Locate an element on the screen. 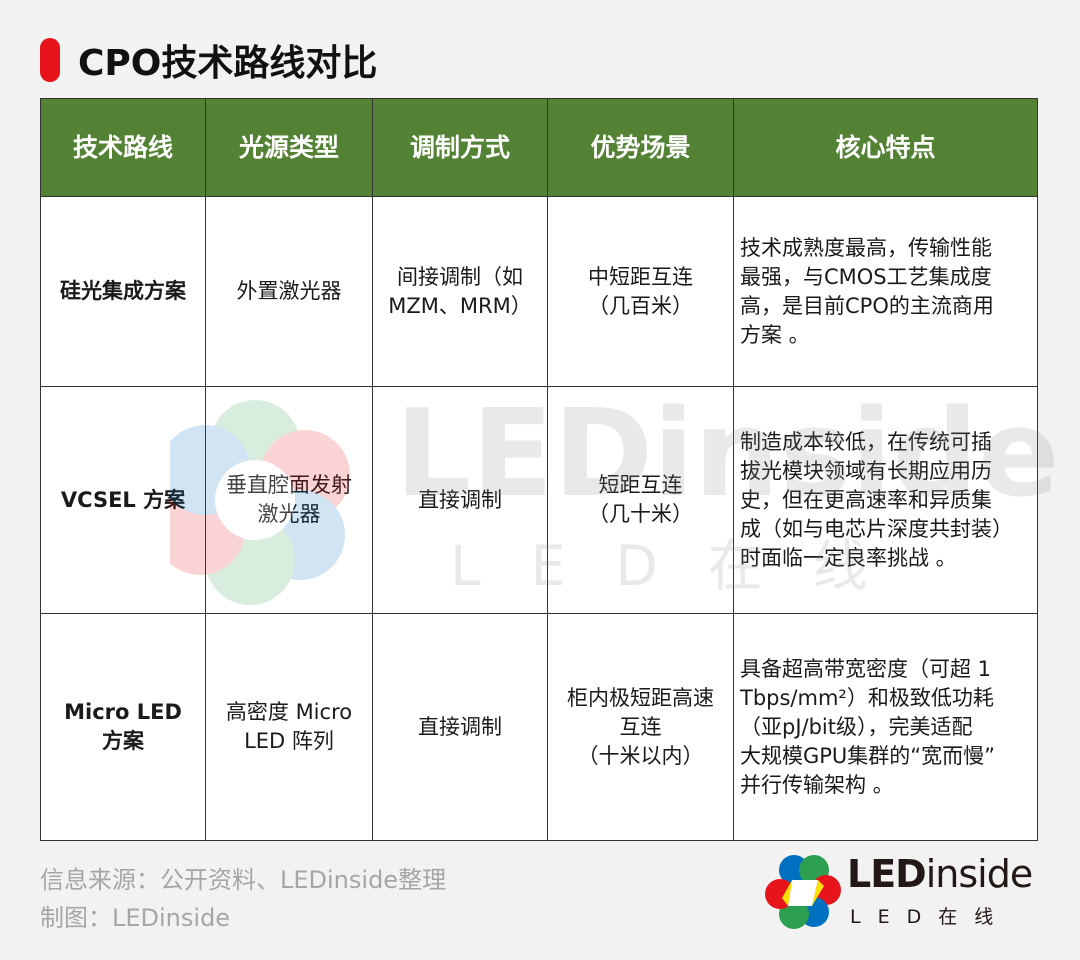 The width and height of the screenshot is (1080, 960). footer-source: 信息来源：公开资料、LEDinside整理 is located at coordinates (243, 880).